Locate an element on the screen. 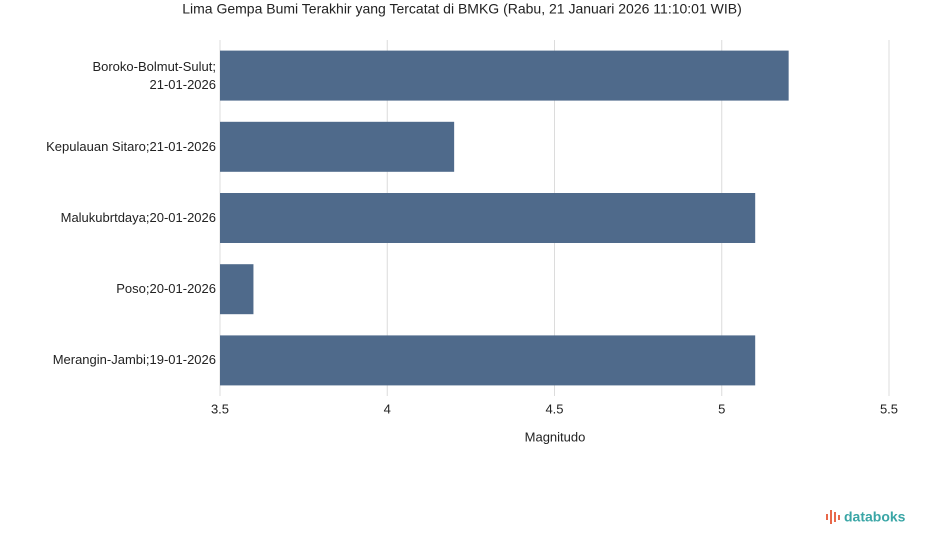  brand-icon is located at coordinates (833, 517).